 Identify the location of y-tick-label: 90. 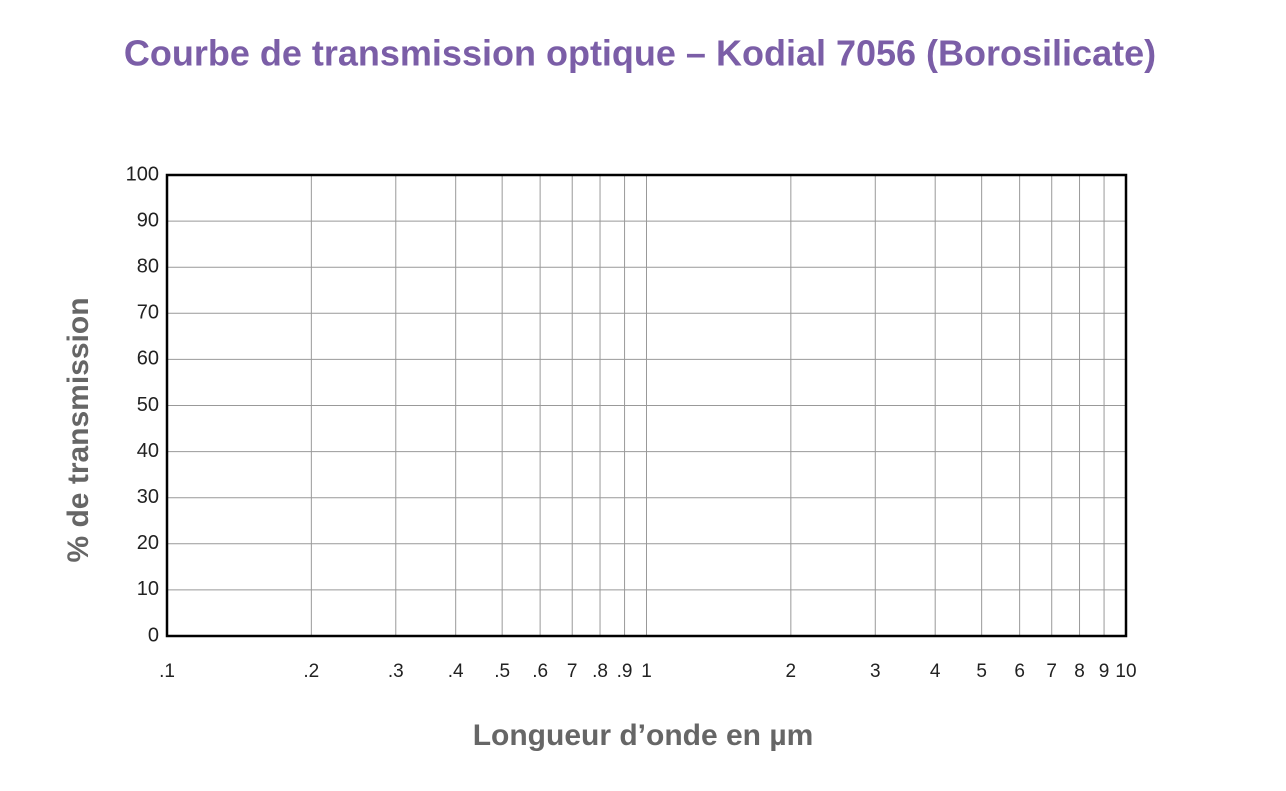
(148, 220).